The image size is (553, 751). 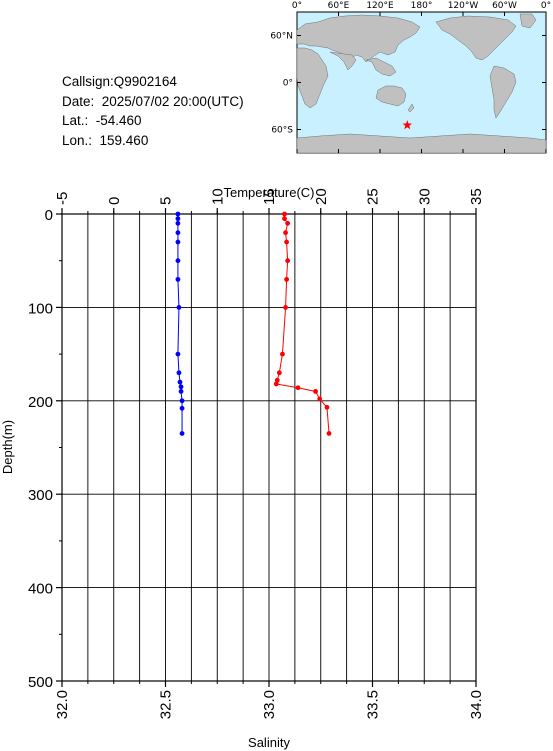 I want to click on land-north-america, so click(x=476, y=38).